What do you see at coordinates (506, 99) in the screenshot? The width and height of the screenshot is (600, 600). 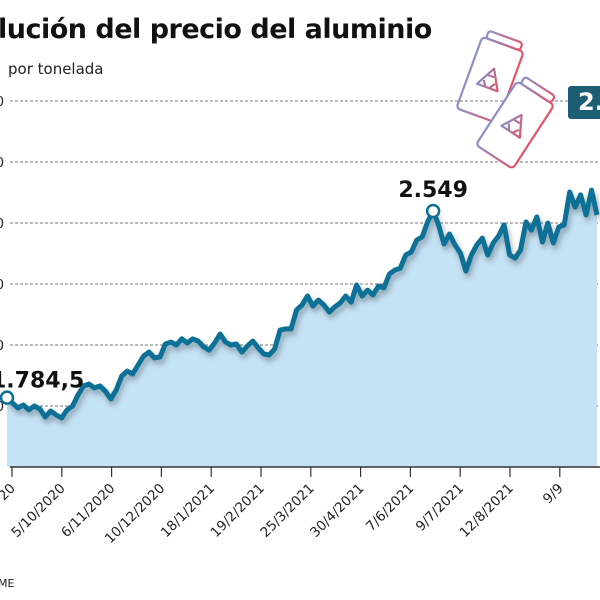 I see `recycled-cans-icon` at bounding box center [506, 99].